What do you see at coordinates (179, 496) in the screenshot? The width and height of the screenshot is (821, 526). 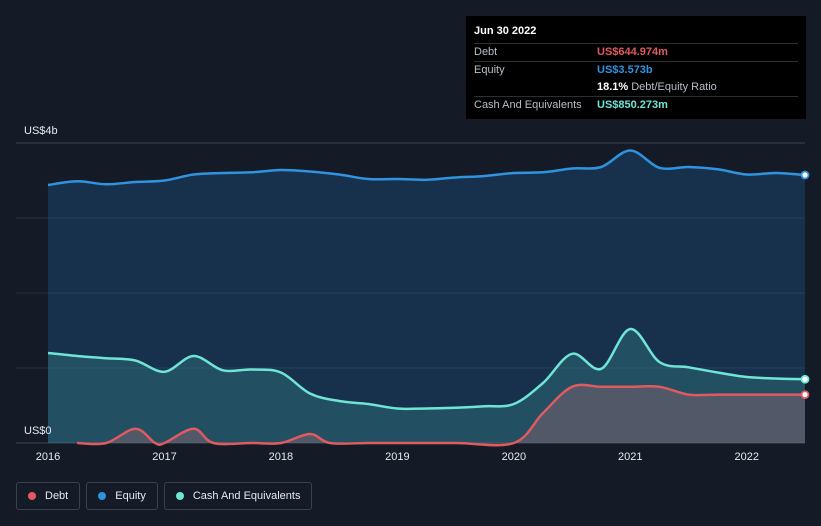 I see `legend-dot-cash` at bounding box center [179, 496].